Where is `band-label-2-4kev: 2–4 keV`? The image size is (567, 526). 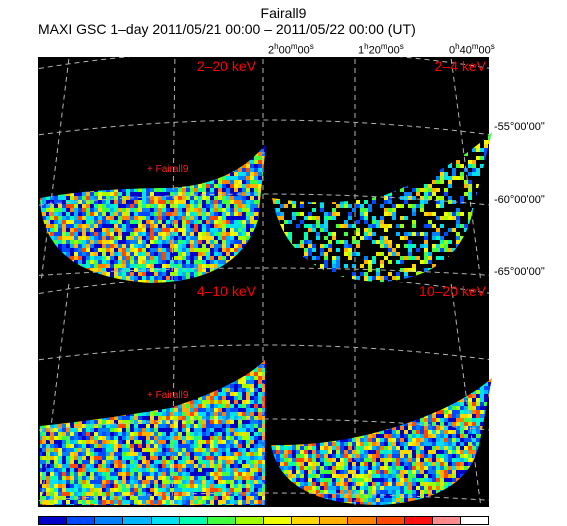
band-label-2-4kev: 2–4 keV is located at coordinates (461, 66).